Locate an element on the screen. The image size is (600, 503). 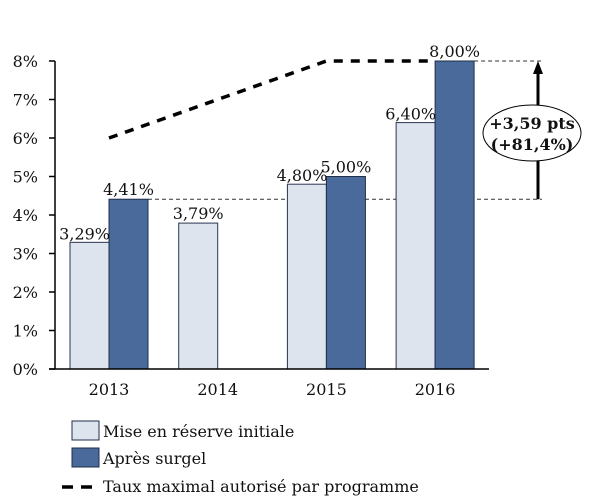
y-ticks: 0% 1% 2% 3% 4% 5% 6% 7% 8% is located at coordinates (34, 215).